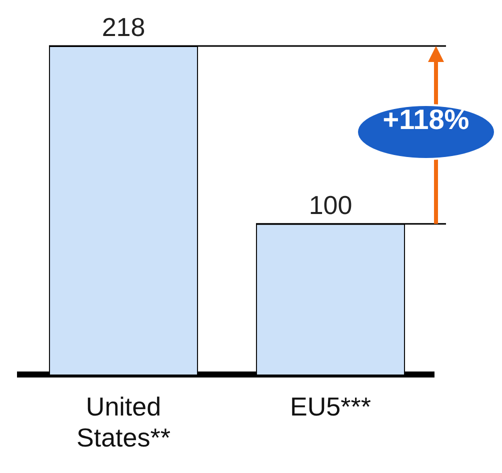 The image size is (502, 473). I want to click on data-label: 218, so click(124, 27).